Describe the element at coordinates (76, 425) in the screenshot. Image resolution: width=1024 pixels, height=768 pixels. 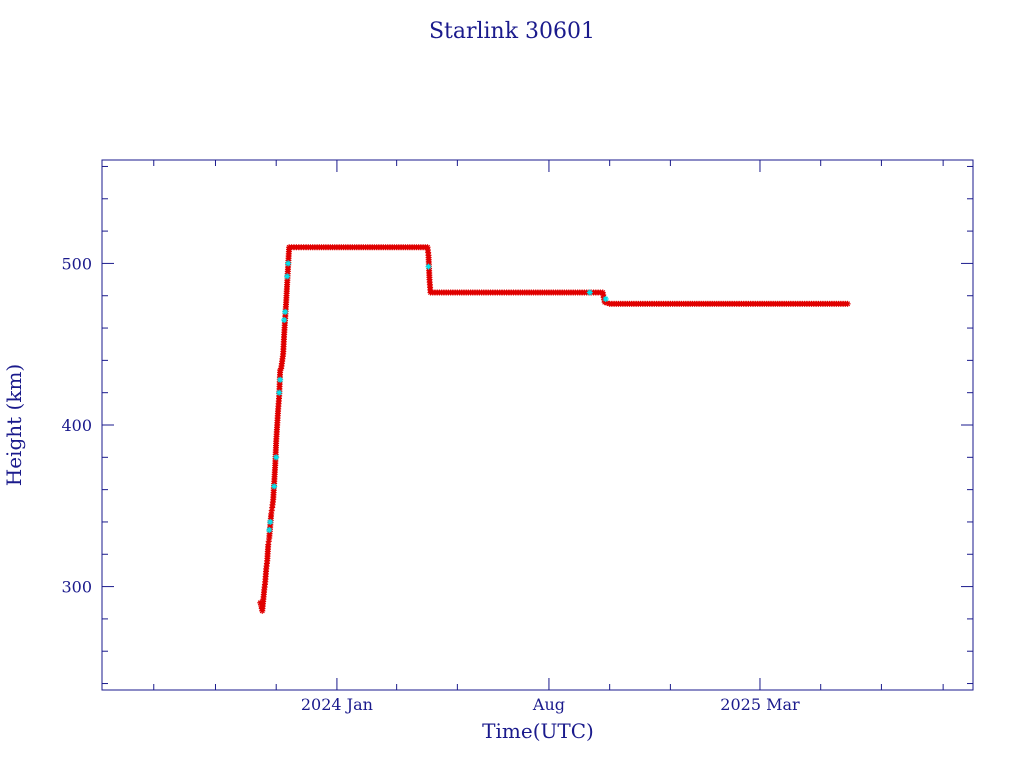
I see `y-tick-label: 400` at that location.